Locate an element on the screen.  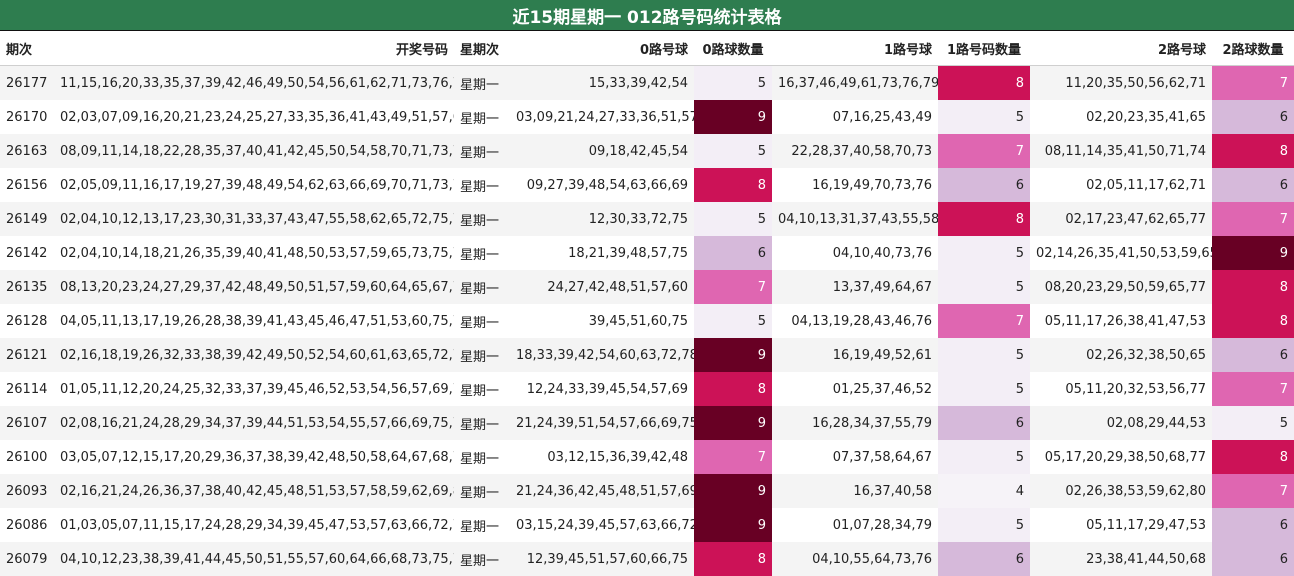
cell-route1: 22,28,37,40,58,70,73 is located at coordinates (855, 151).